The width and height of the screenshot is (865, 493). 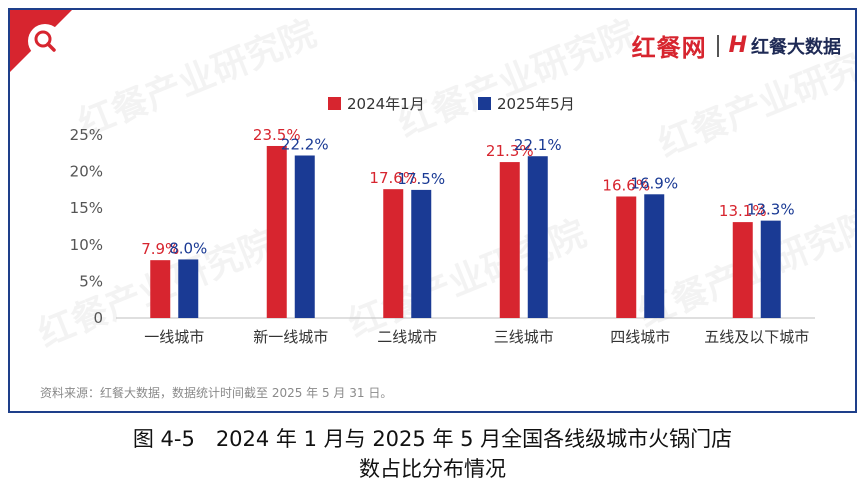 I want to click on y-tick-label: 20%, so click(x=86, y=172).